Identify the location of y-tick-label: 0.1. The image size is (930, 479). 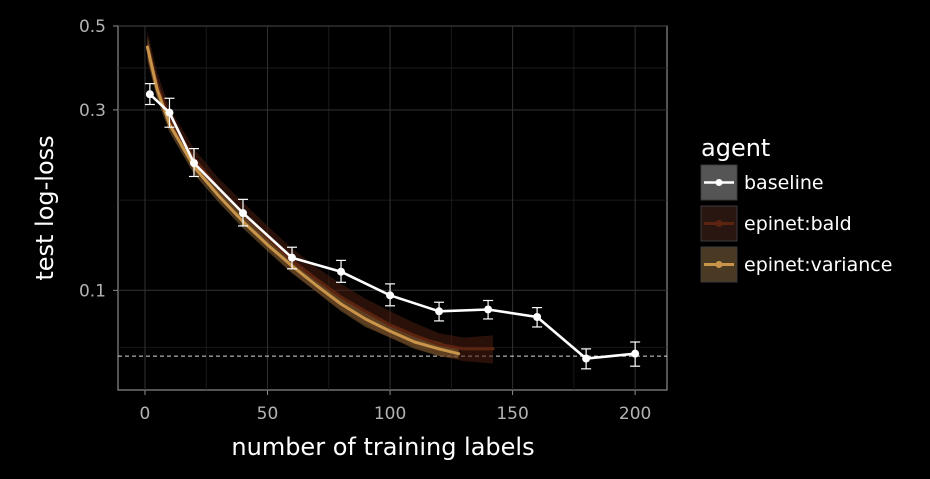
(92, 291).